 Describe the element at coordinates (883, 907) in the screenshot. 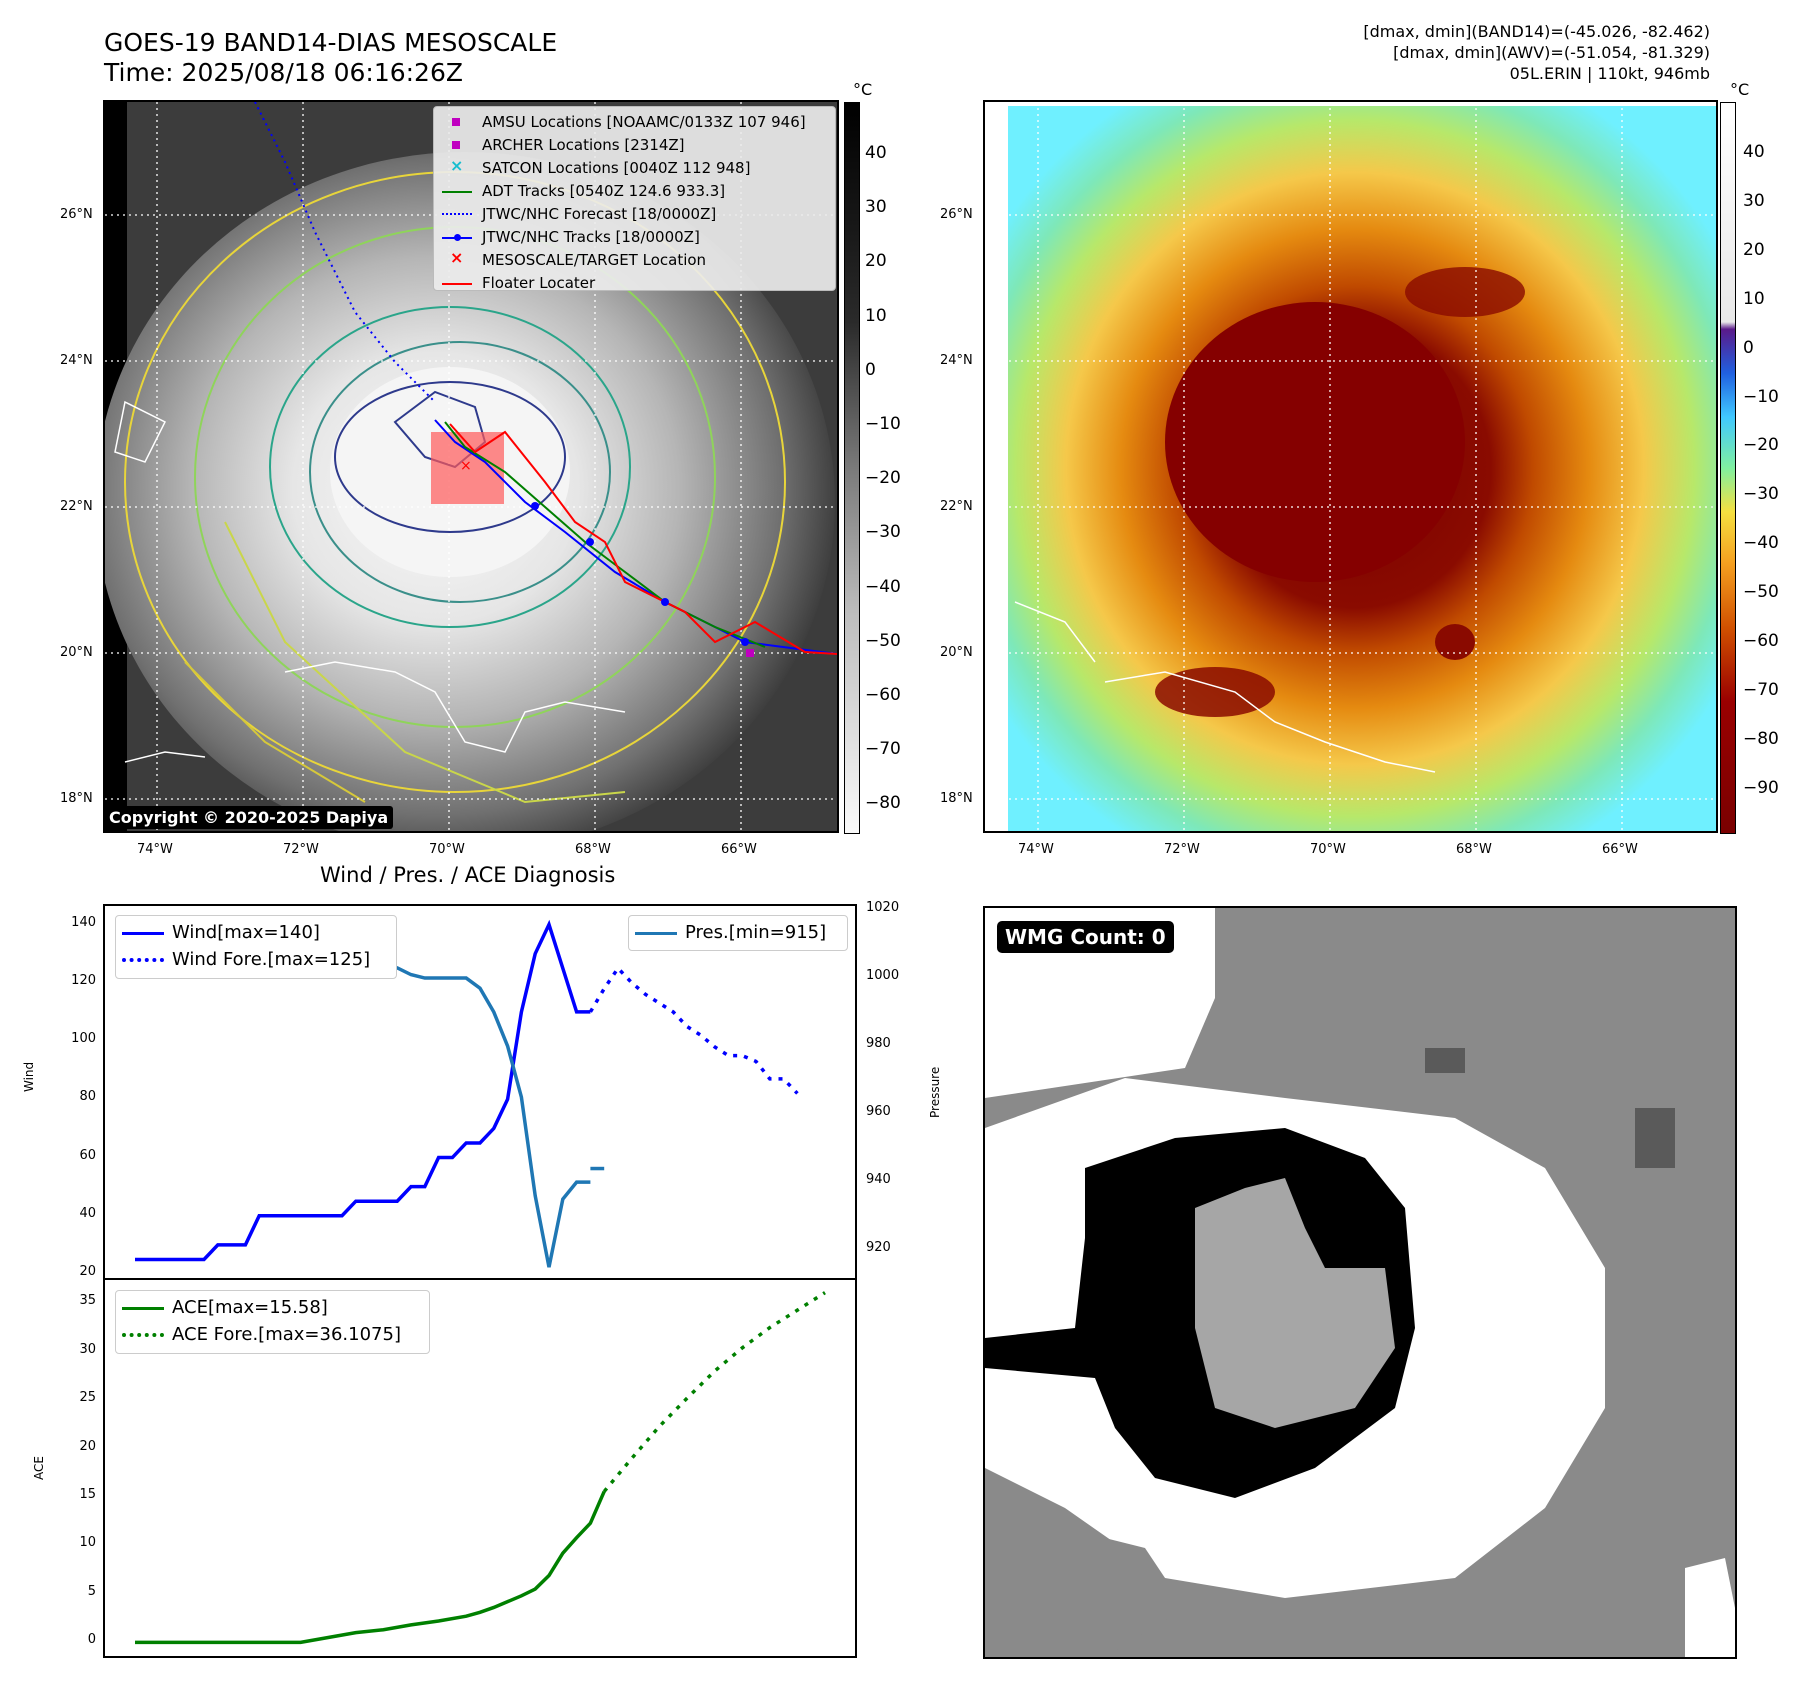

I see `pres-tick: 1020` at that location.